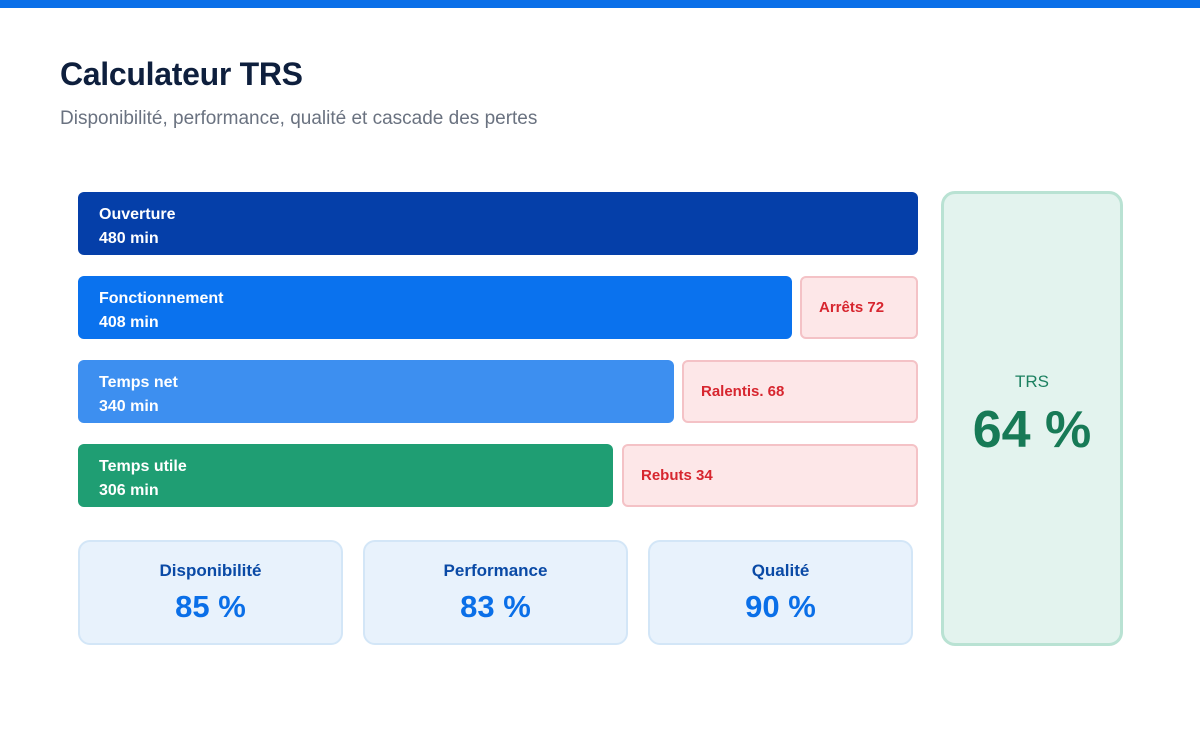  I want to click on loss-box-ralentis: Ralentis. 68, so click(800, 391).